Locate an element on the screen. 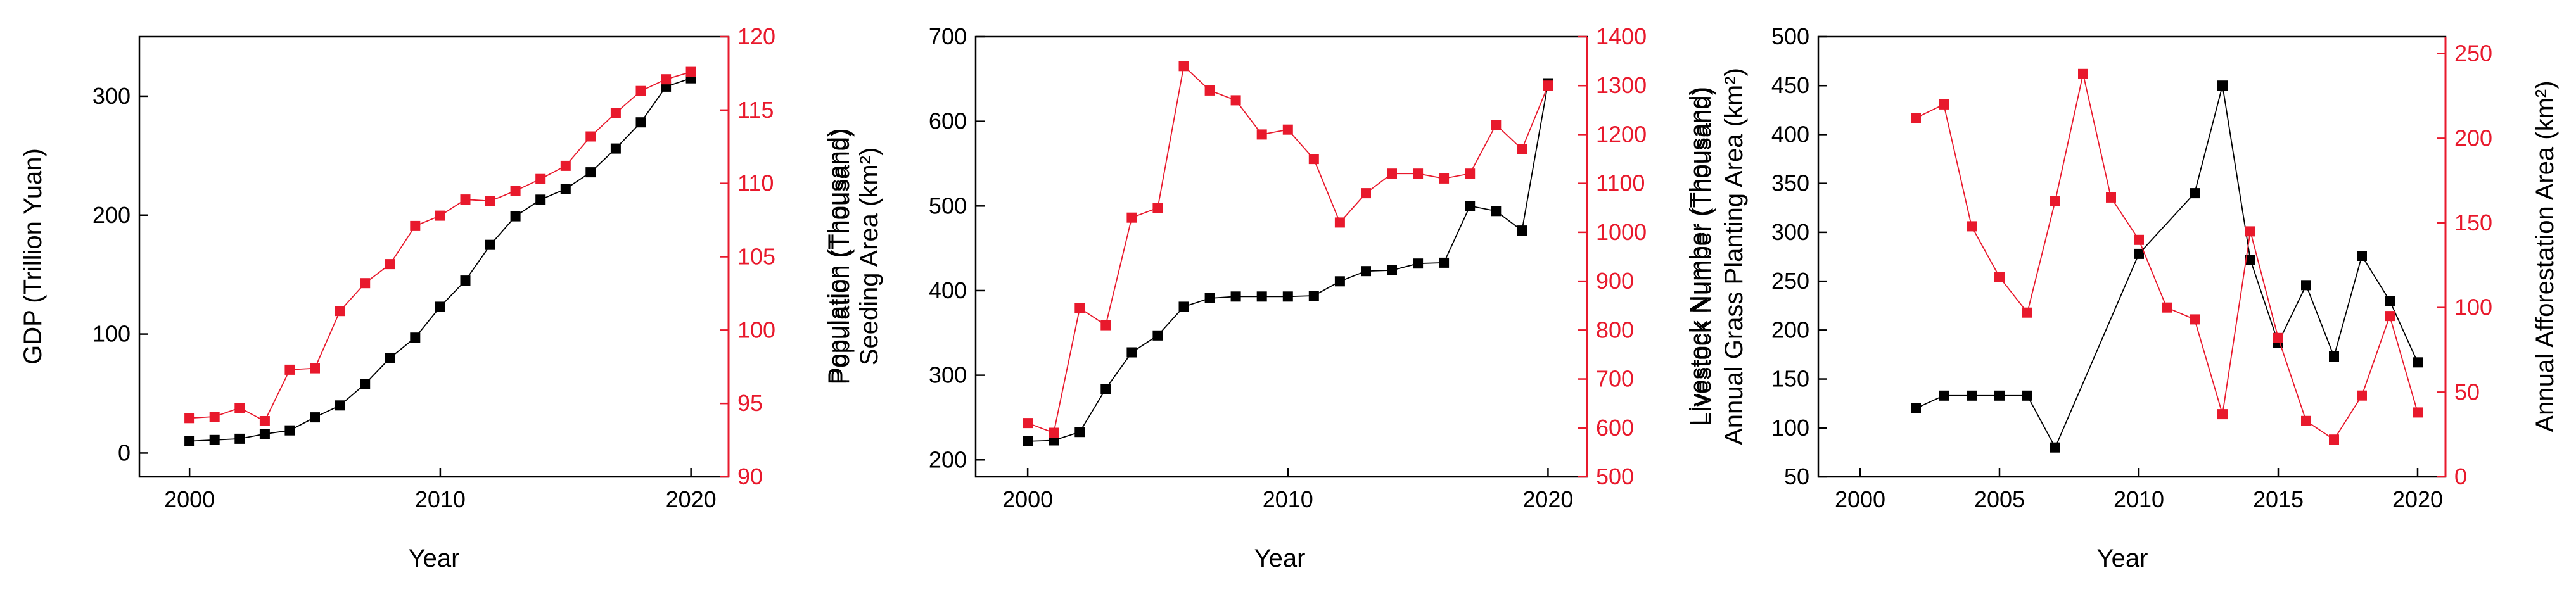 The height and width of the screenshot is (599, 2576). right-y-tick-label: 110 is located at coordinates (756, 183).